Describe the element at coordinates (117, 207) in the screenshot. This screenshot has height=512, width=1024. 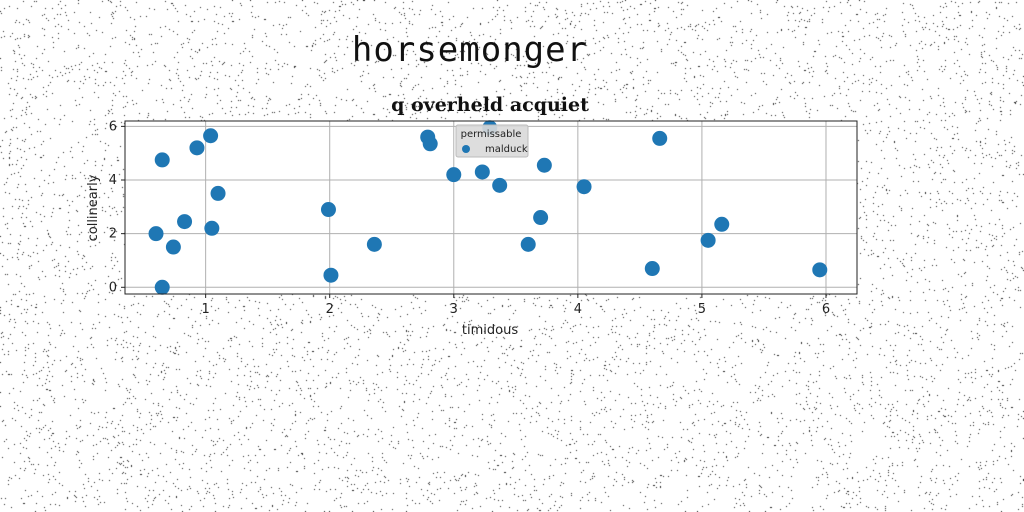
I see `y-axis-ticks: 0 2 4 6` at that location.